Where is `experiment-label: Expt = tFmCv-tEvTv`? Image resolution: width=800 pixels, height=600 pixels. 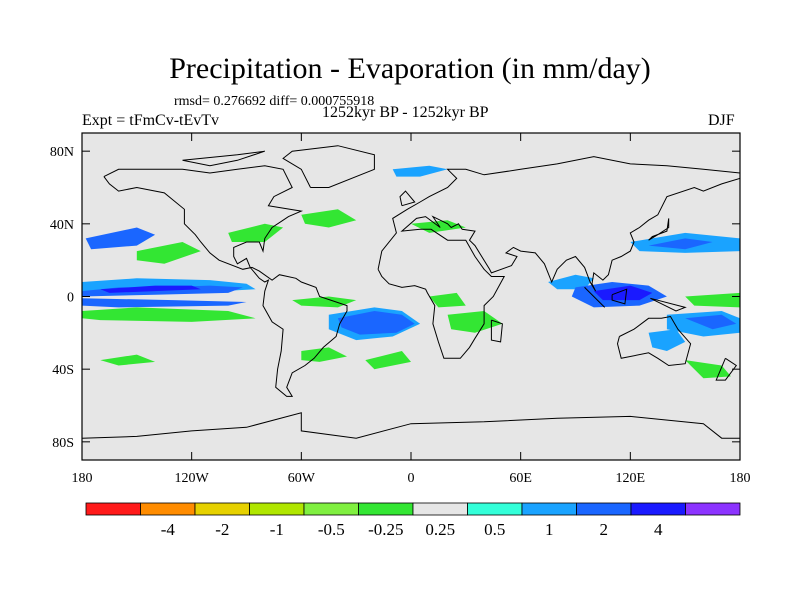 experiment-label: Expt = tFmCv-tEvTv is located at coordinates (151, 120).